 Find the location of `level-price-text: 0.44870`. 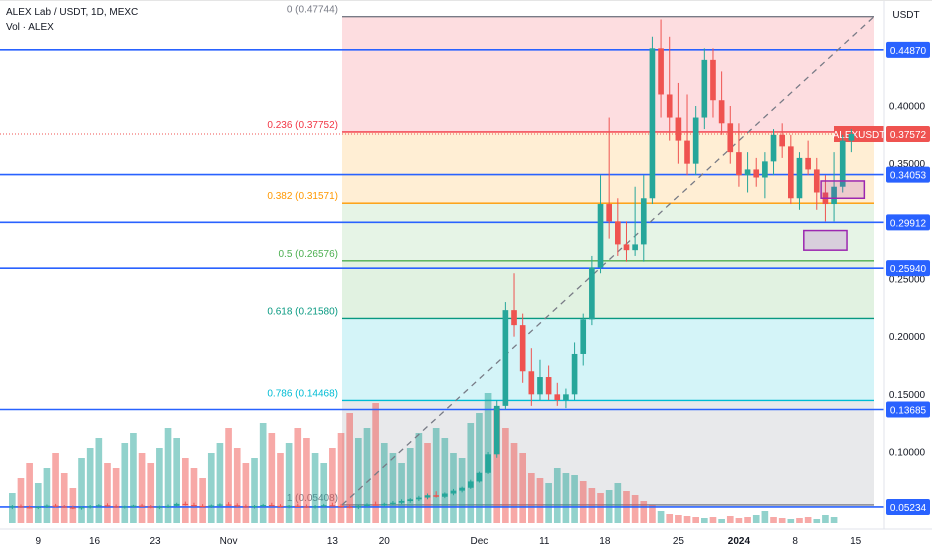

level-price-text: 0.44870 is located at coordinates (908, 51).